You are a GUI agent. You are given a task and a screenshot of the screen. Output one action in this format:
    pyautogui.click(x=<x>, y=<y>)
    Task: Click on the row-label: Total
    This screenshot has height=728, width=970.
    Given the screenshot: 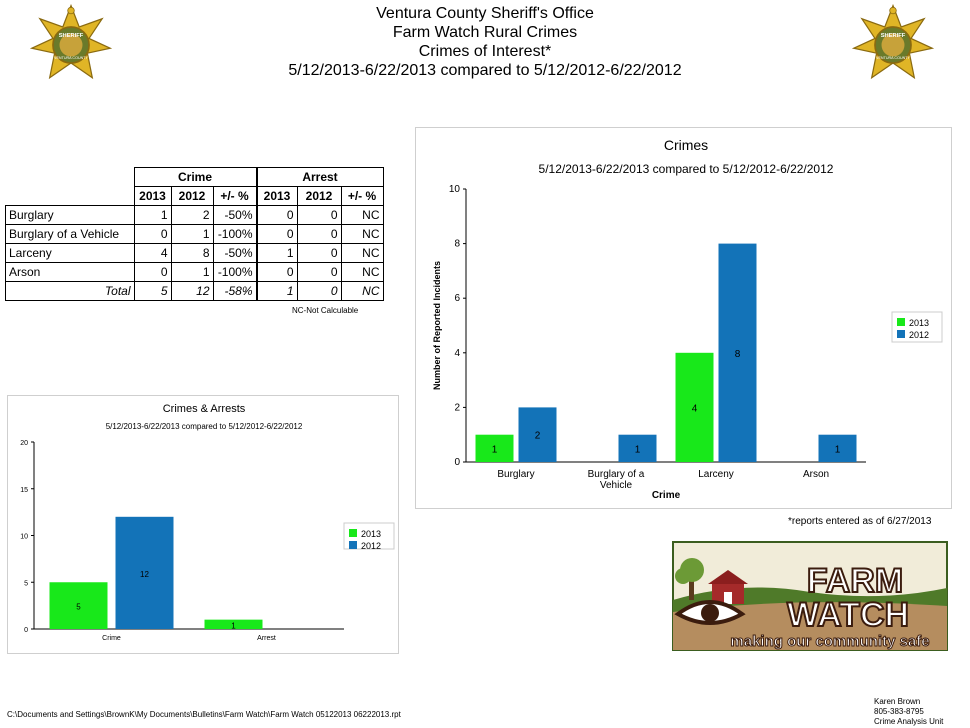 What is the action you would take?
    pyautogui.click(x=70, y=291)
    